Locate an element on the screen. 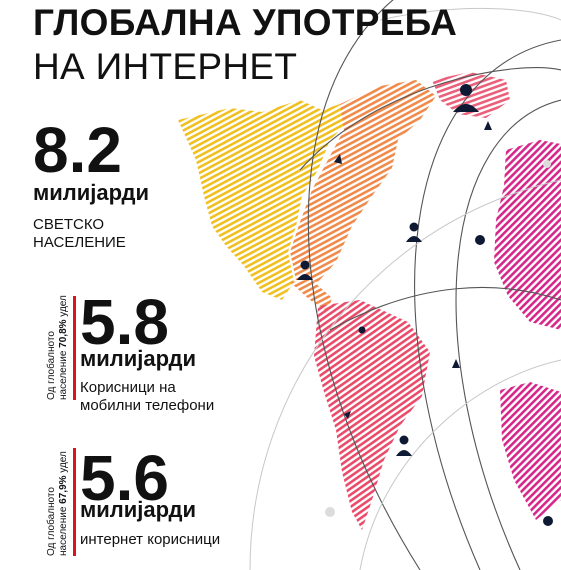 This screenshot has width=561, height=570. stat-share-label: Од глобалното население 70,8% удел is located at coordinates (57, 347).